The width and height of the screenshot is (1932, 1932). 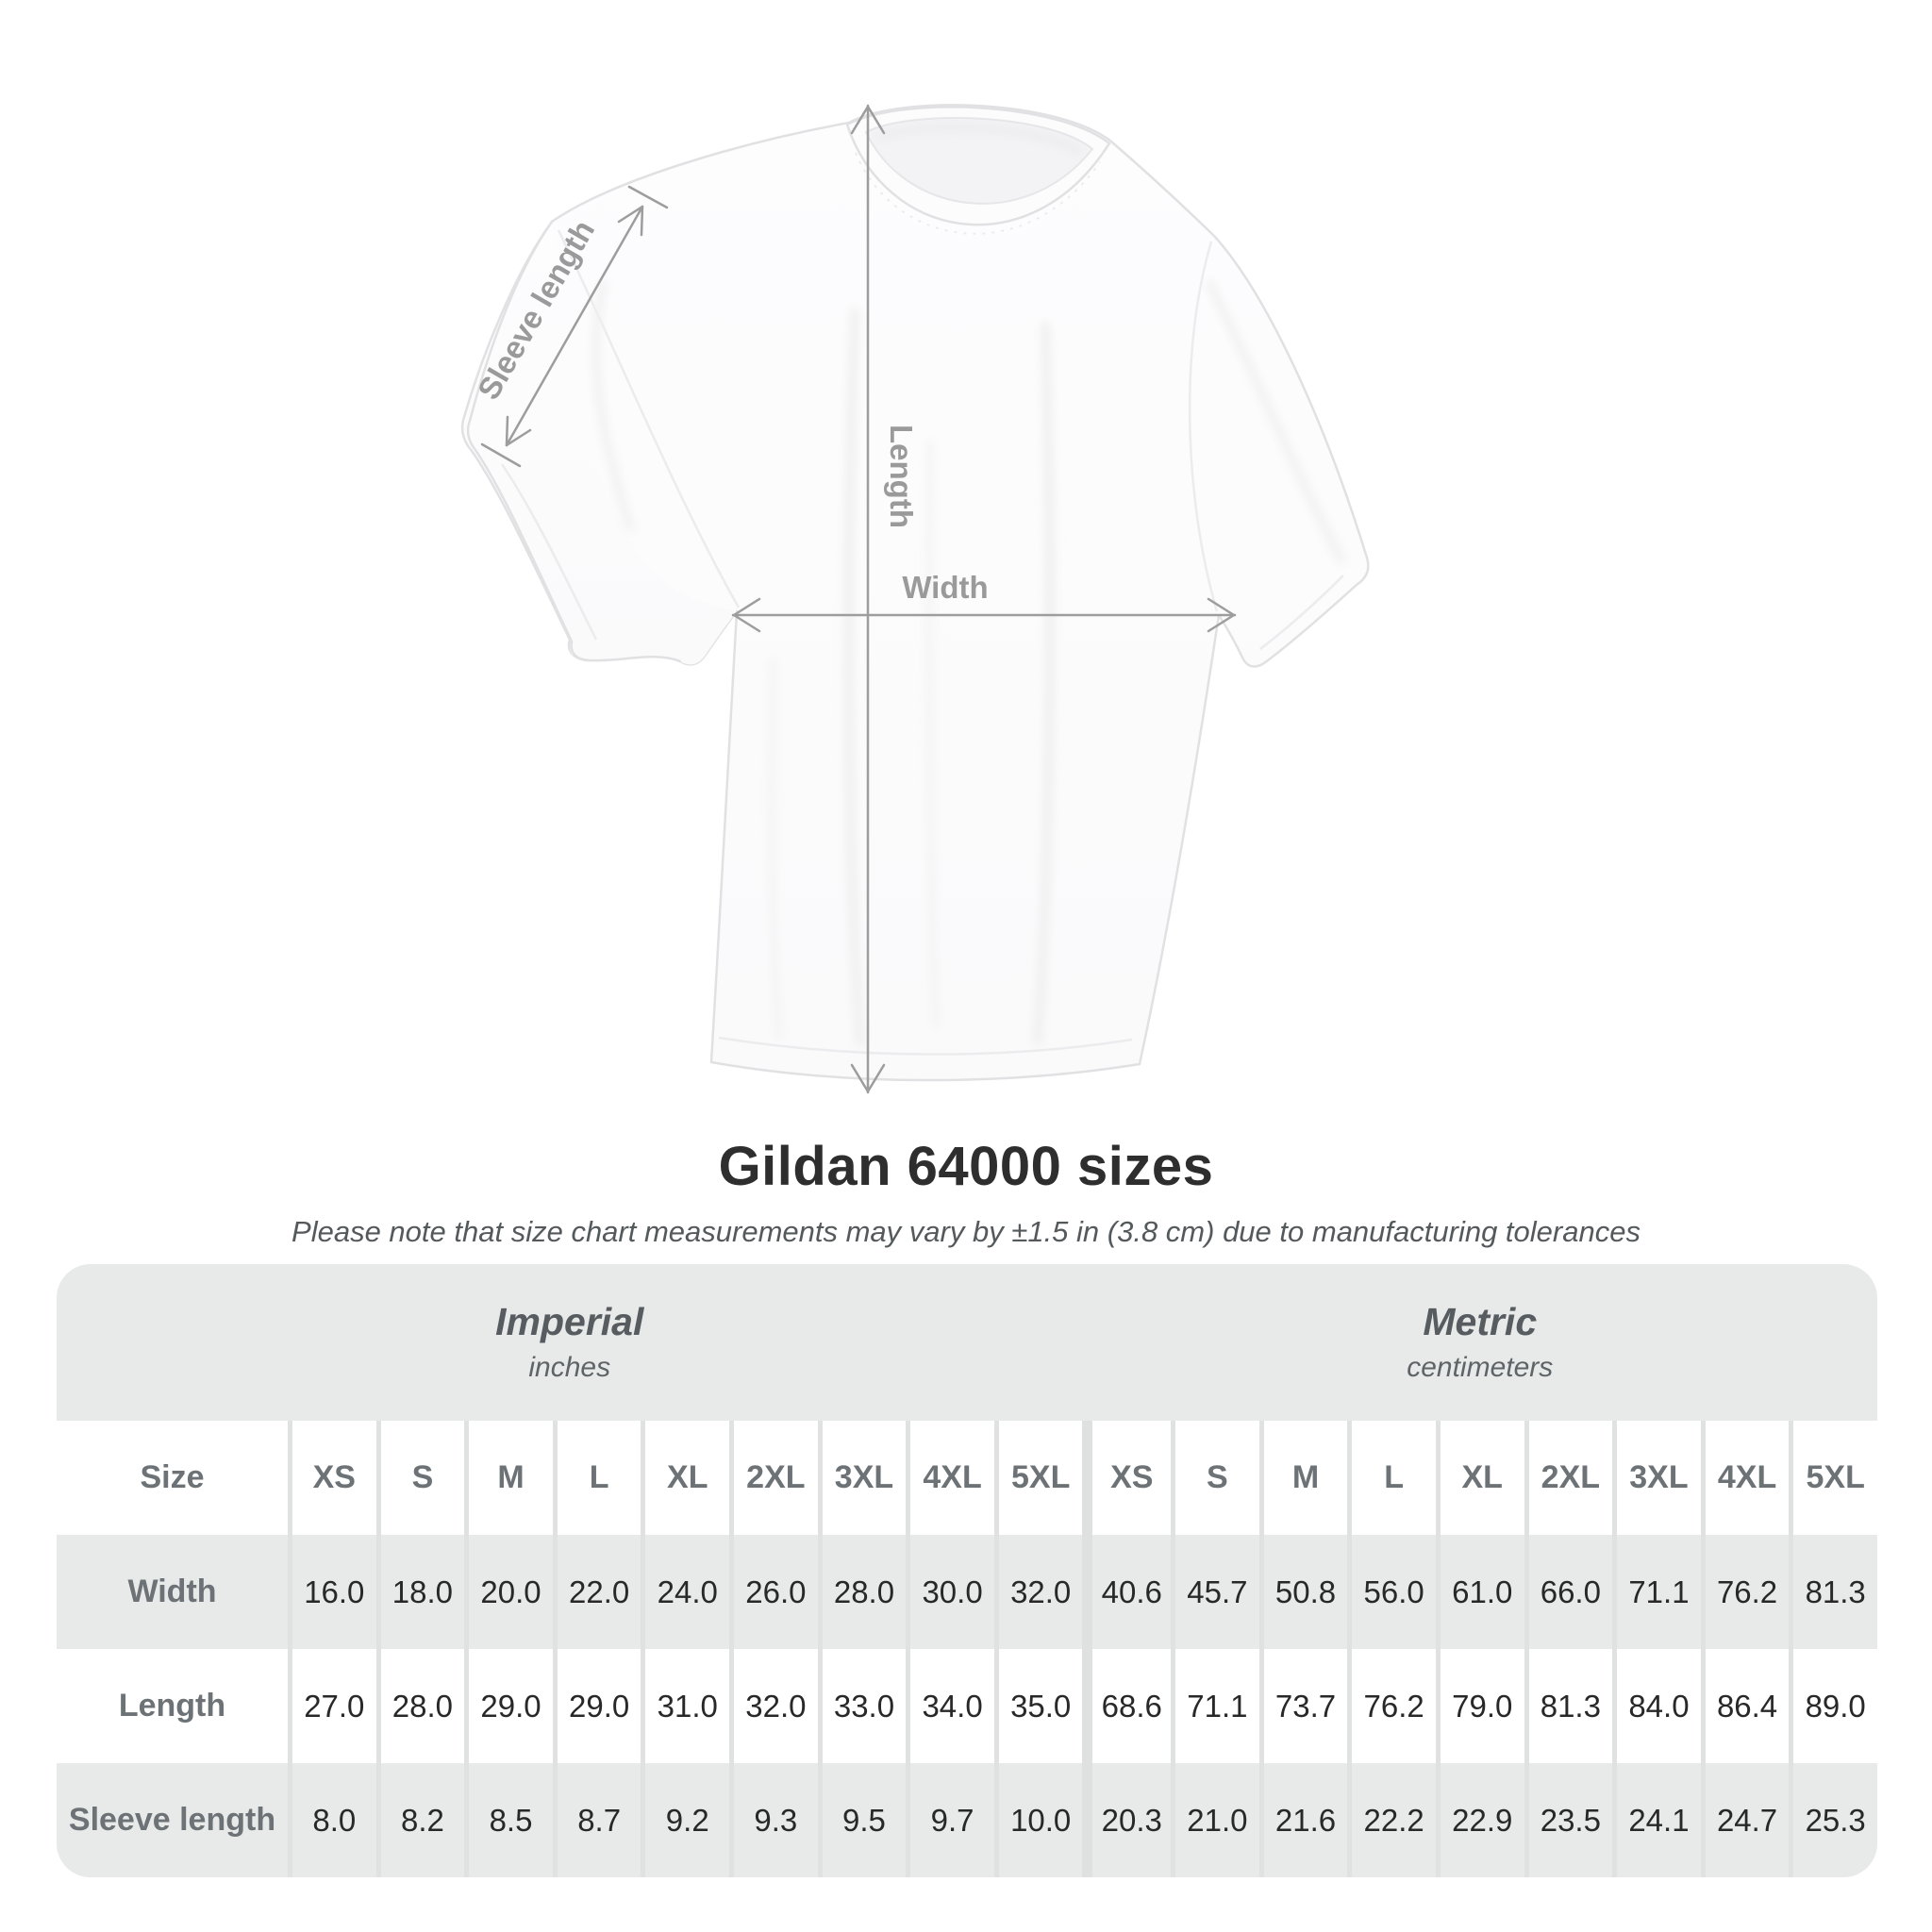 What do you see at coordinates (1481, 1322) in the screenshot?
I see `metric-label: Metric` at bounding box center [1481, 1322].